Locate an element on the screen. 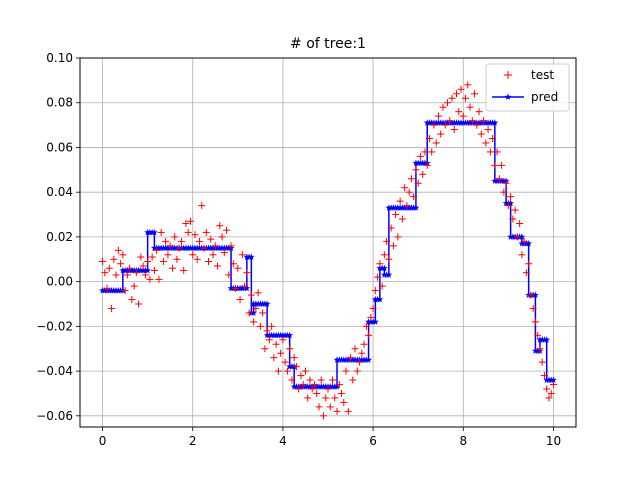  x-tick-label: 6 is located at coordinates (373, 441).